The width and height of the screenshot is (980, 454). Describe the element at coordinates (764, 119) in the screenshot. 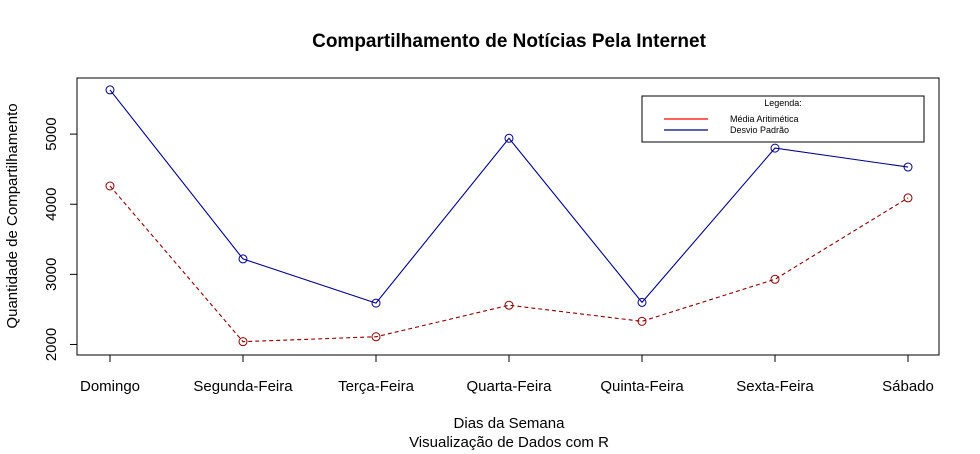

I see `legend-entry-label: Média Aritimética` at that location.